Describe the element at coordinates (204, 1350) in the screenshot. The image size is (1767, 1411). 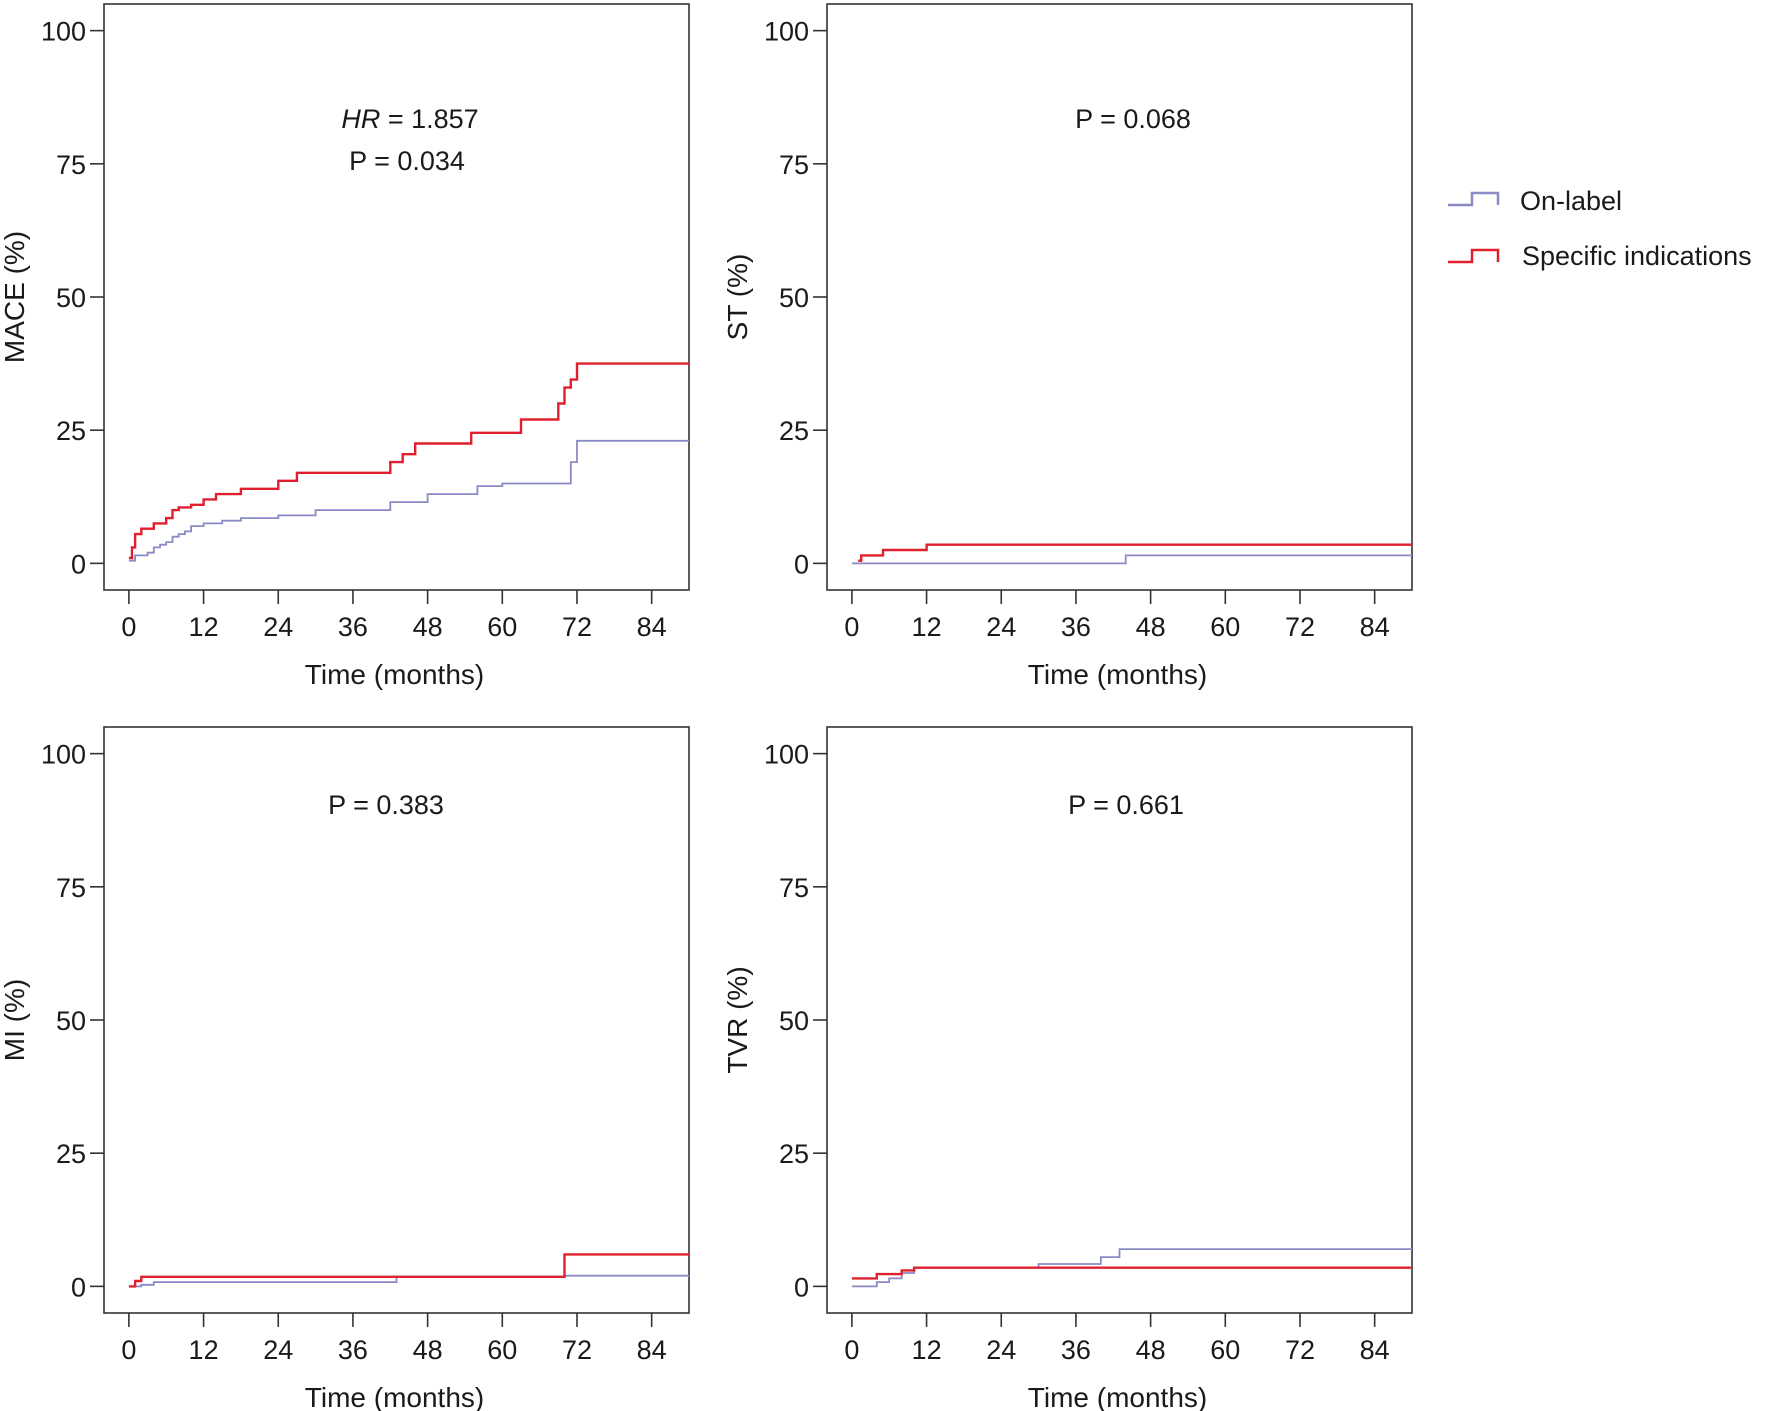
I see `x-tick-label-mi: 12` at that location.